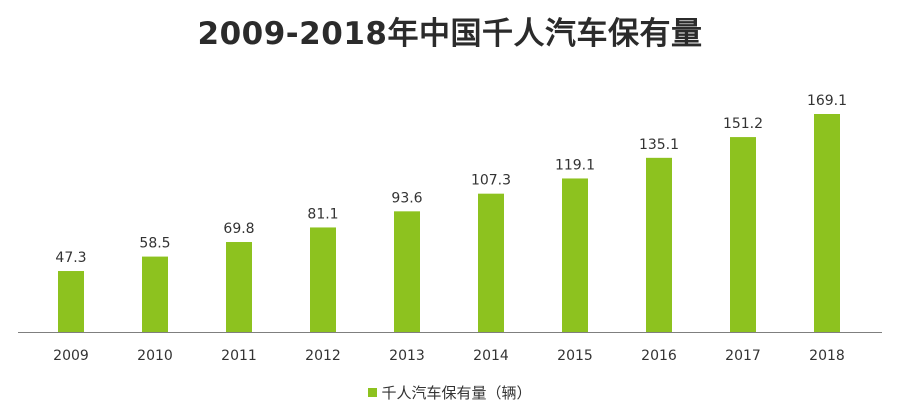 This screenshot has width=900, height=416. What do you see at coordinates (827, 101) in the screenshot?
I see `value-label-2018: 169.1` at bounding box center [827, 101].